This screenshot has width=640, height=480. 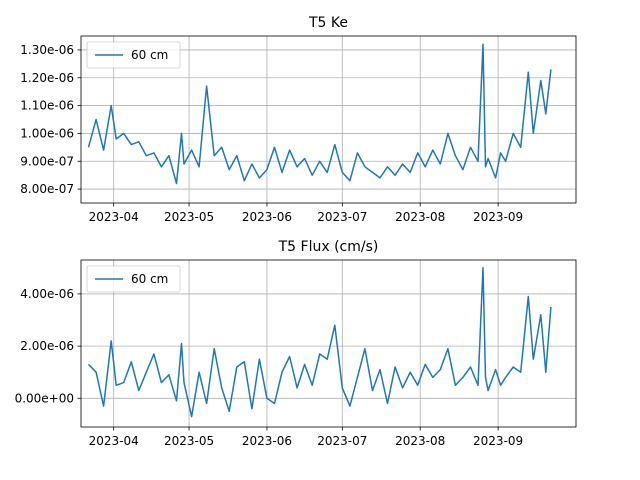 What do you see at coordinates (47, 133) in the screenshot?
I see `y-tick-label: 1.00e-06` at bounding box center [47, 133].